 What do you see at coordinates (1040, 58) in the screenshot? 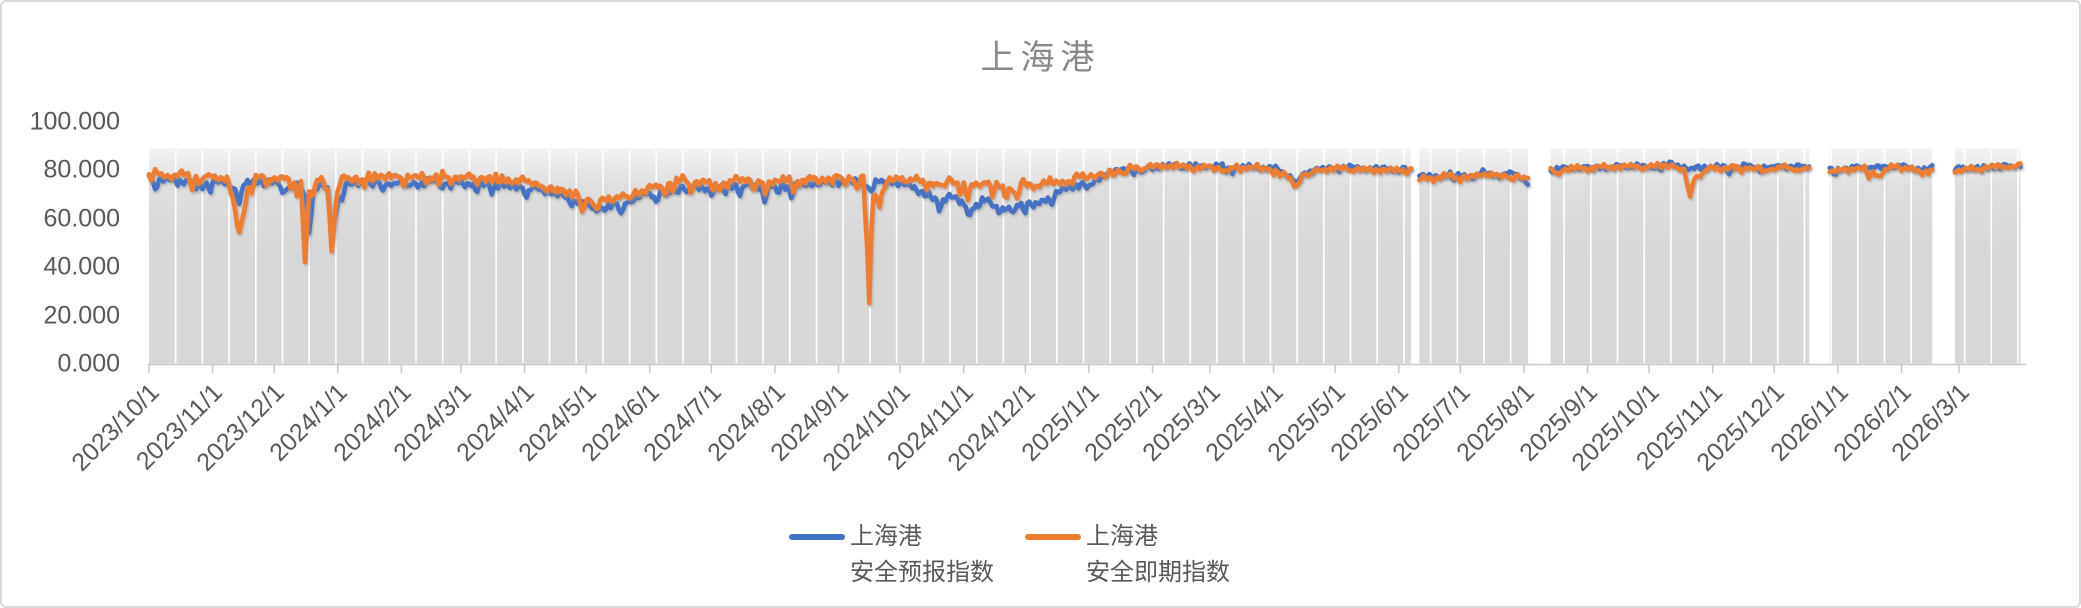
I see `chart-title: 上海港` at bounding box center [1040, 58].